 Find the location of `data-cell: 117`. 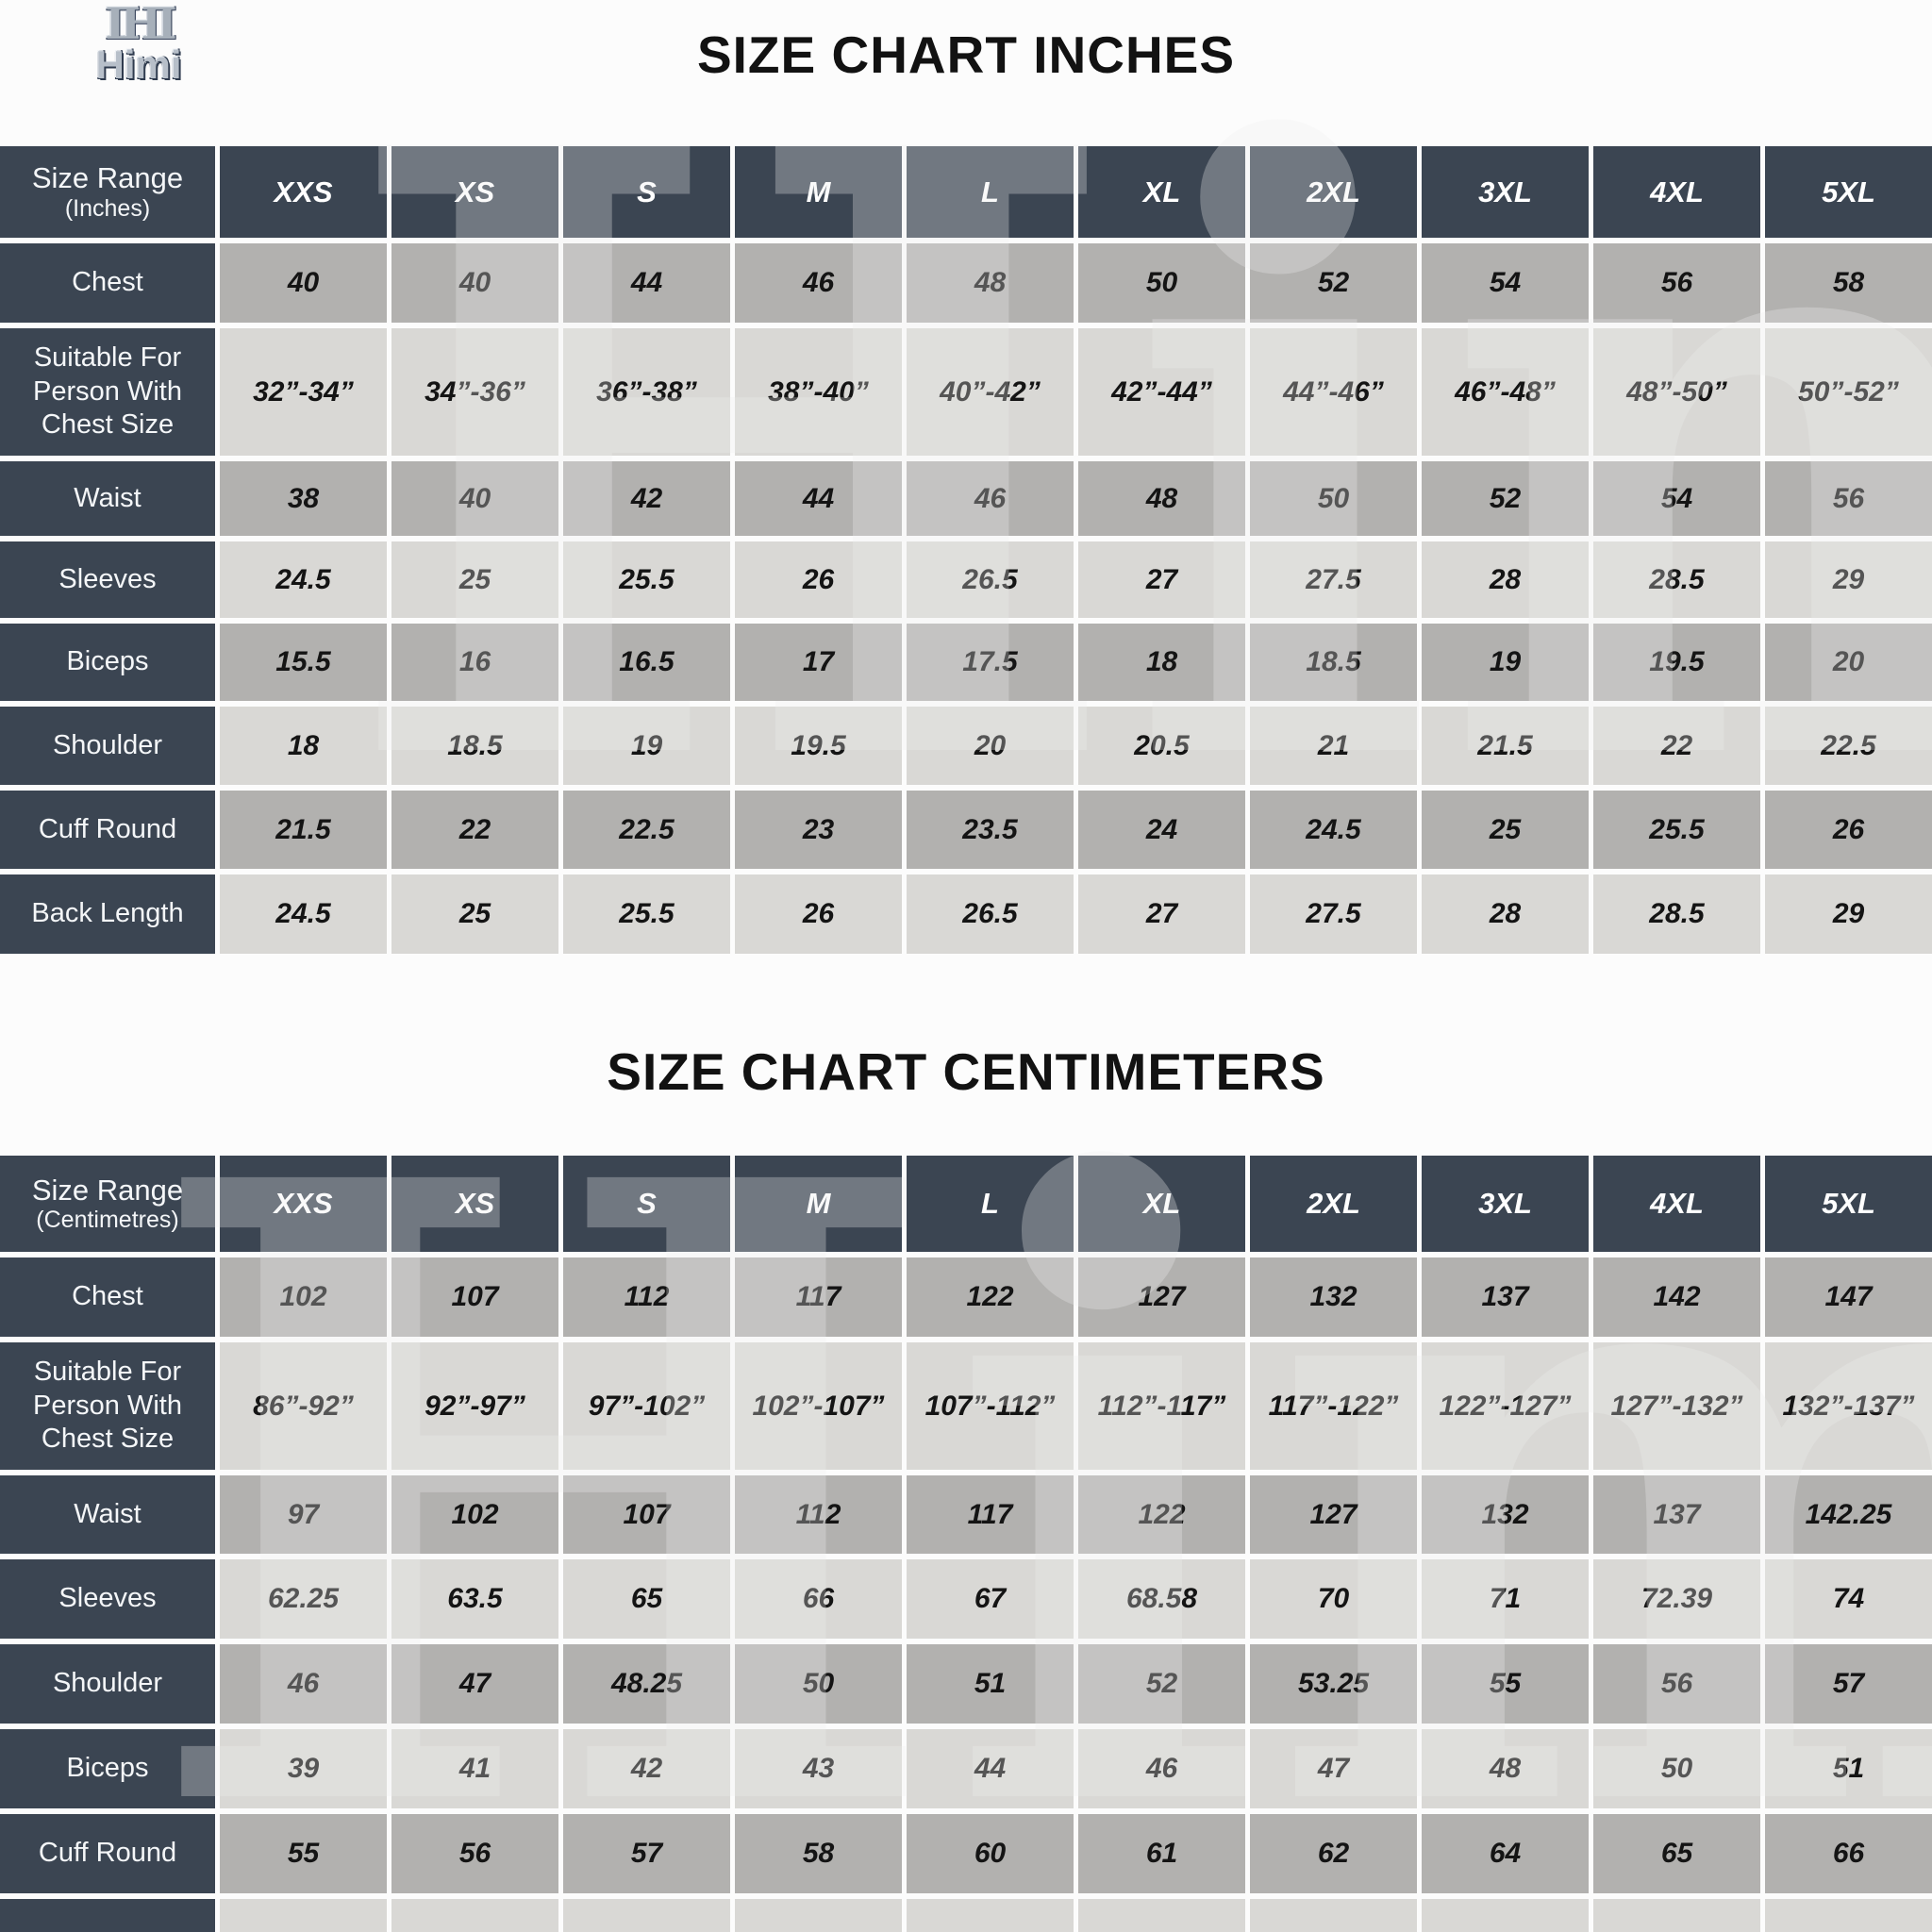

data-cell: 117 is located at coordinates (991, 1515).